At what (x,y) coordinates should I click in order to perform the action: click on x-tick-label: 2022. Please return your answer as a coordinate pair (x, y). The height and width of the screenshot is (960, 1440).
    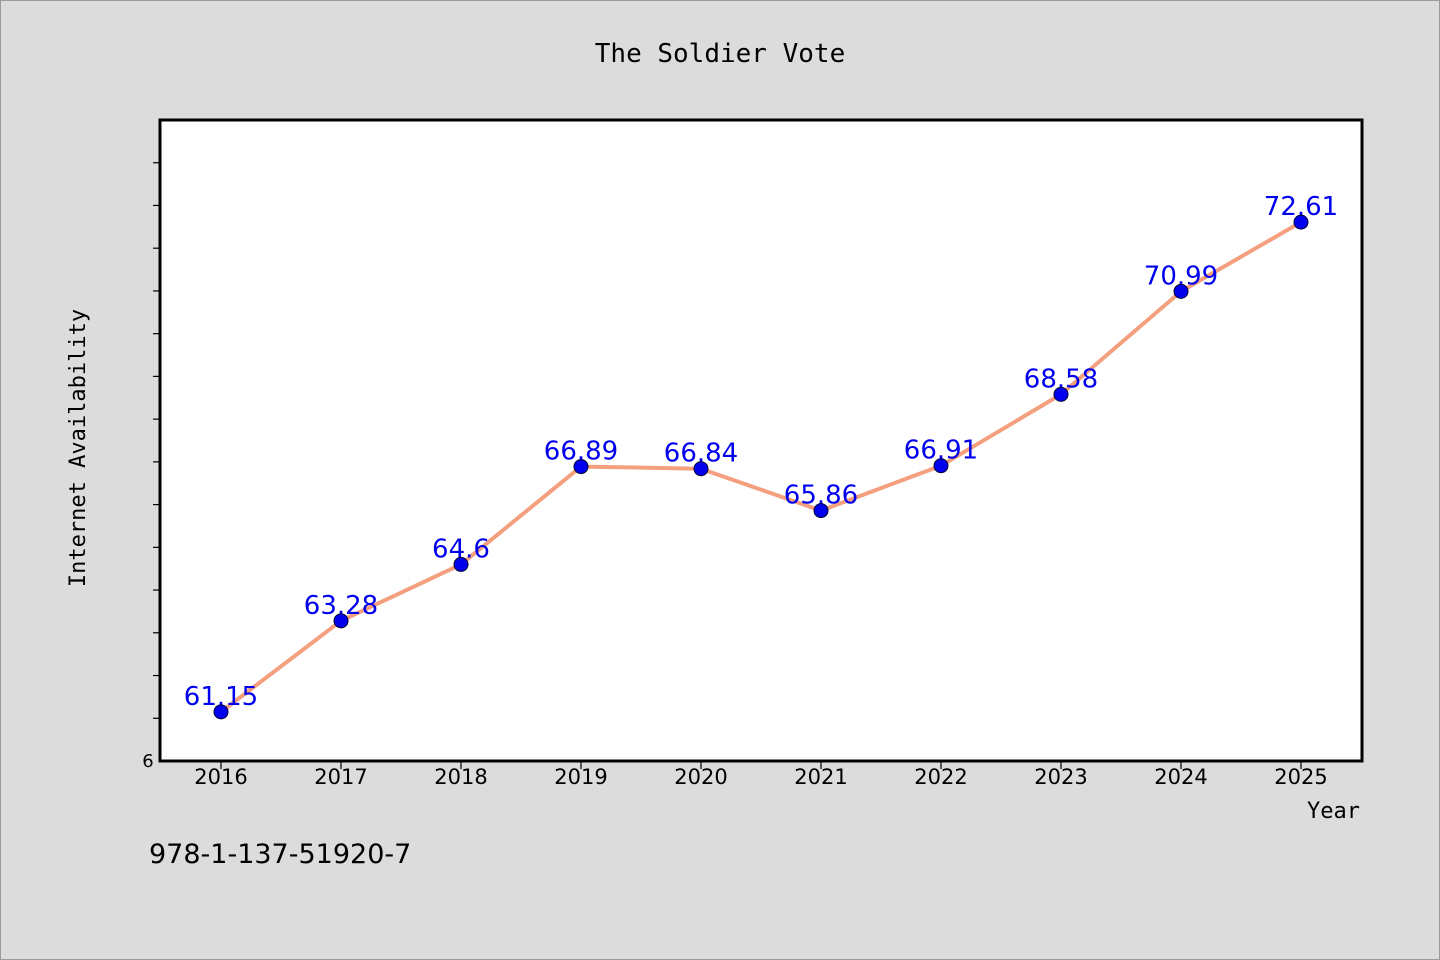
    Looking at the image, I should click on (940, 777).